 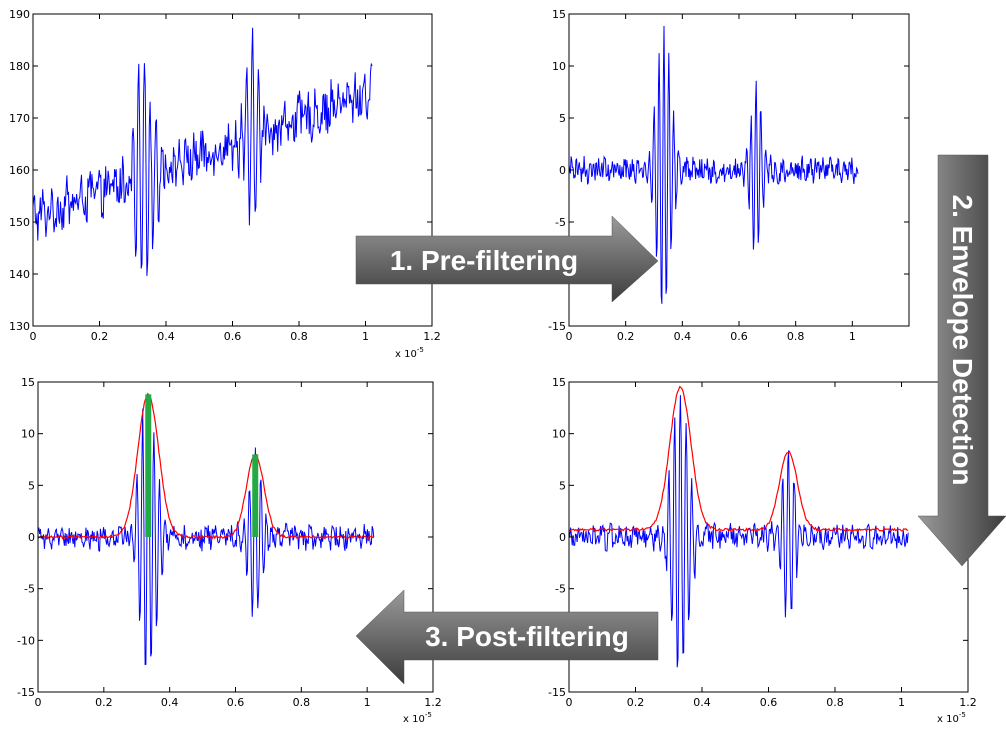 I want to click on postfiltered-x-multiplier: x 10-5, so click(x=417, y=718).